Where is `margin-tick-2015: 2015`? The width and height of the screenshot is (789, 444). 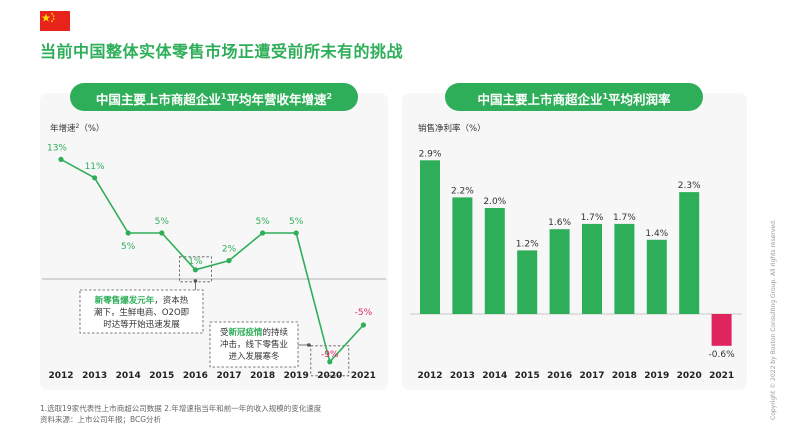
margin-tick-2015: 2015 is located at coordinates (527, 376).